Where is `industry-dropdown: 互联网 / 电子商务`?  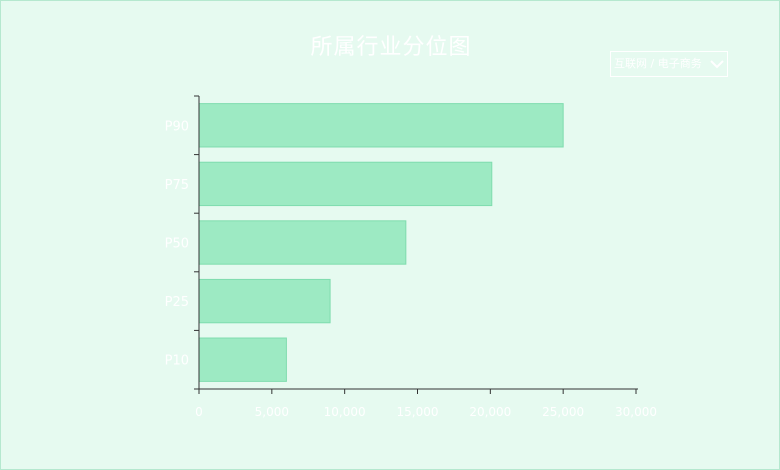
industry-dropdown: 互联网 / 电子商务 is located at coordinates (669, 64).